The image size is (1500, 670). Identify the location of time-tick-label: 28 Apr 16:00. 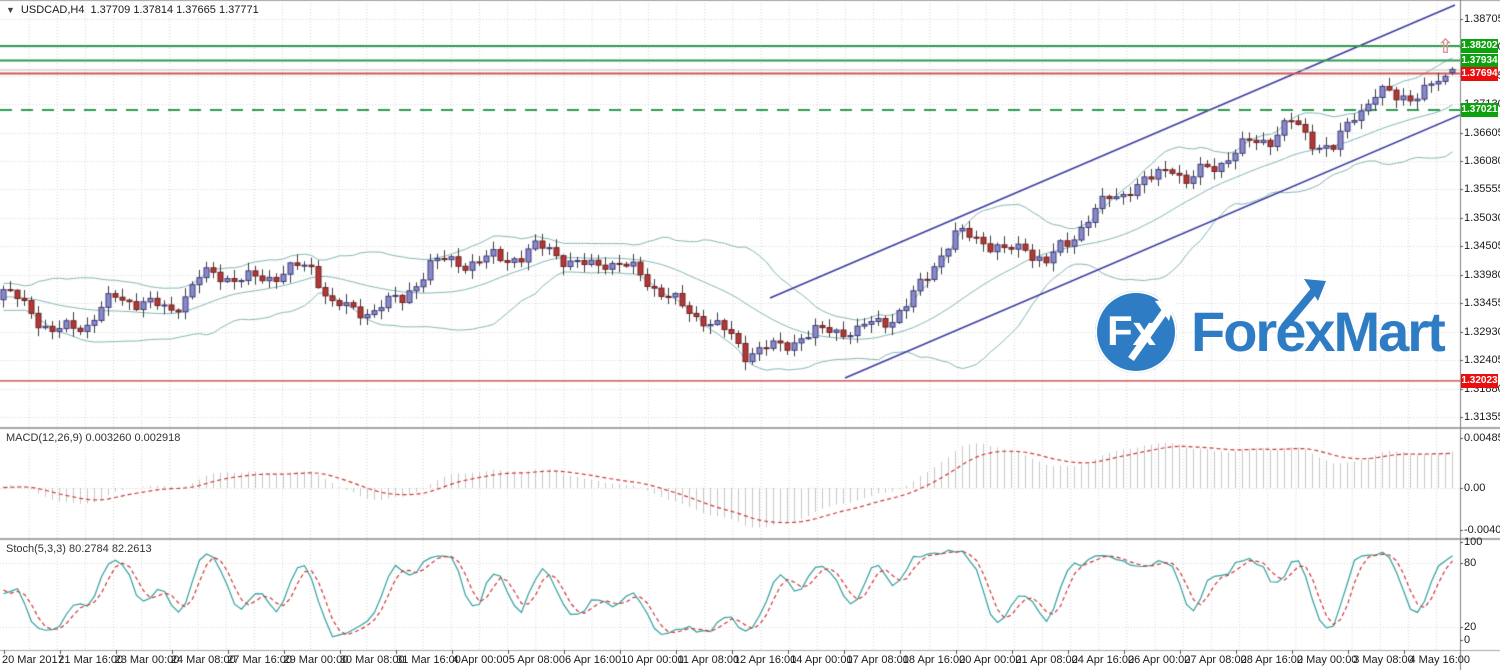
(1271, 660).